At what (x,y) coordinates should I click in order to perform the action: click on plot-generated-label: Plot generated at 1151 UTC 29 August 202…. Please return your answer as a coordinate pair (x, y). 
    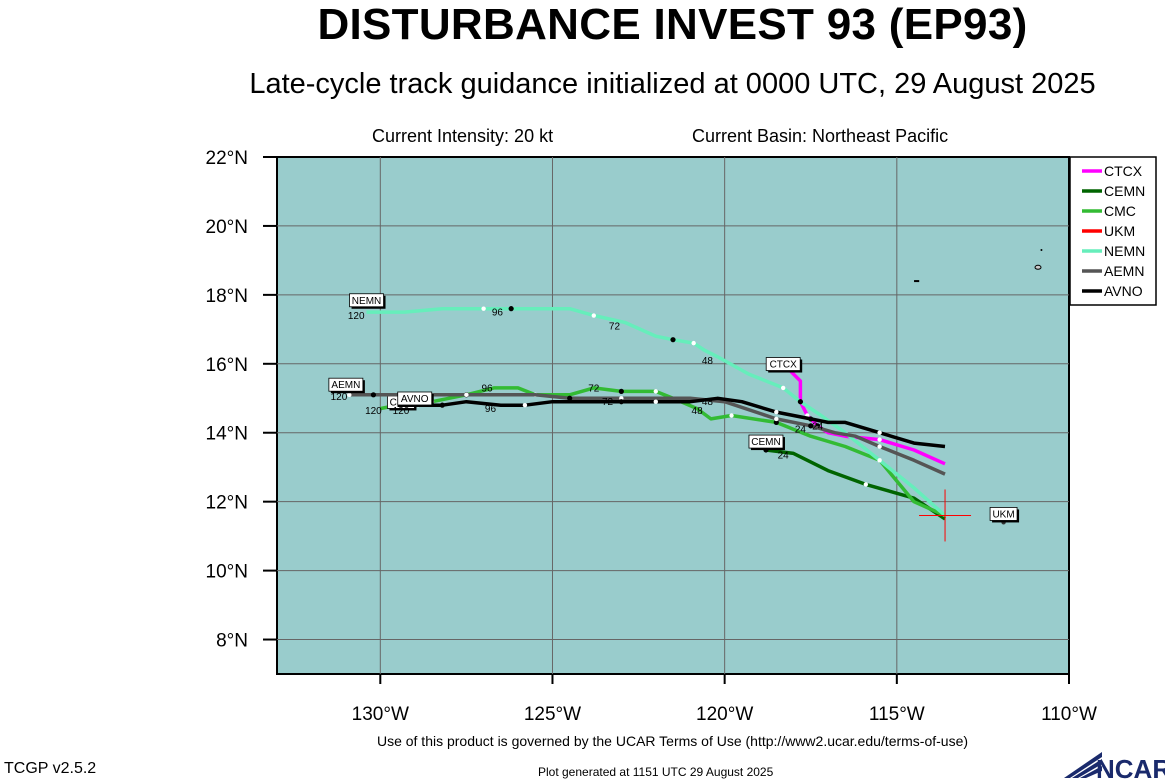
    Looking at the image, I should click on (656, 772).